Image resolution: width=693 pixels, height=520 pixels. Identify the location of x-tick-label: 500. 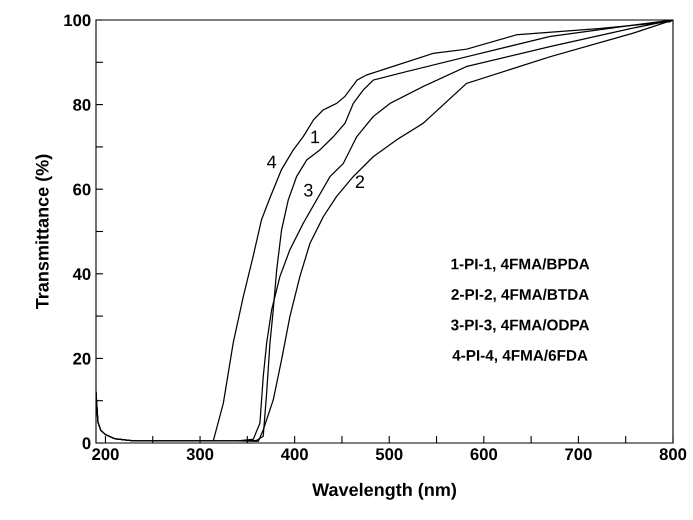
(389, 454).